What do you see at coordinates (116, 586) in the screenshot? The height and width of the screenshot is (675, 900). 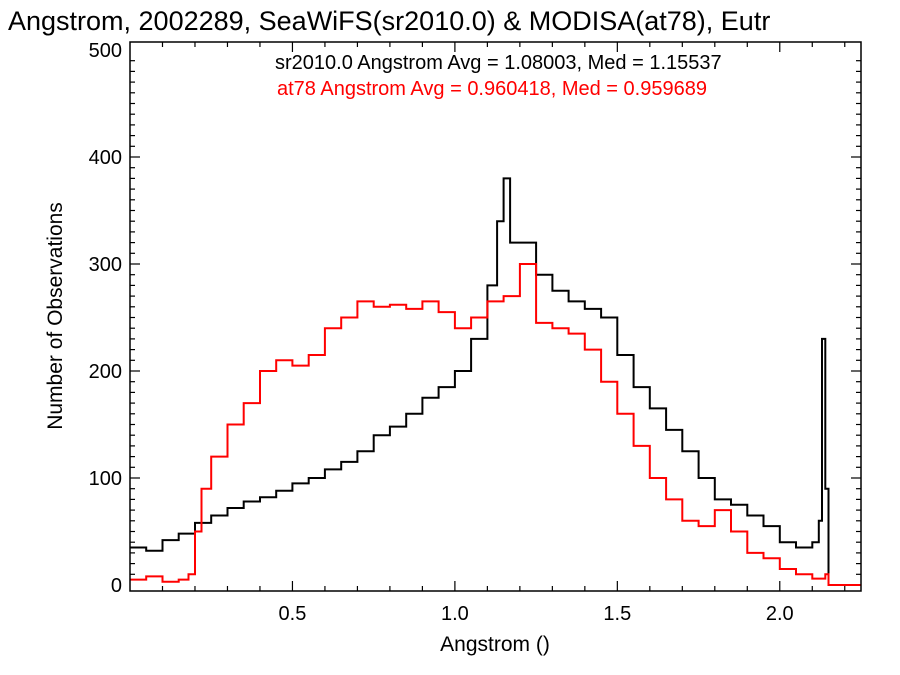 I see `y-tick-label: 0` at bounding box center [116, 586].